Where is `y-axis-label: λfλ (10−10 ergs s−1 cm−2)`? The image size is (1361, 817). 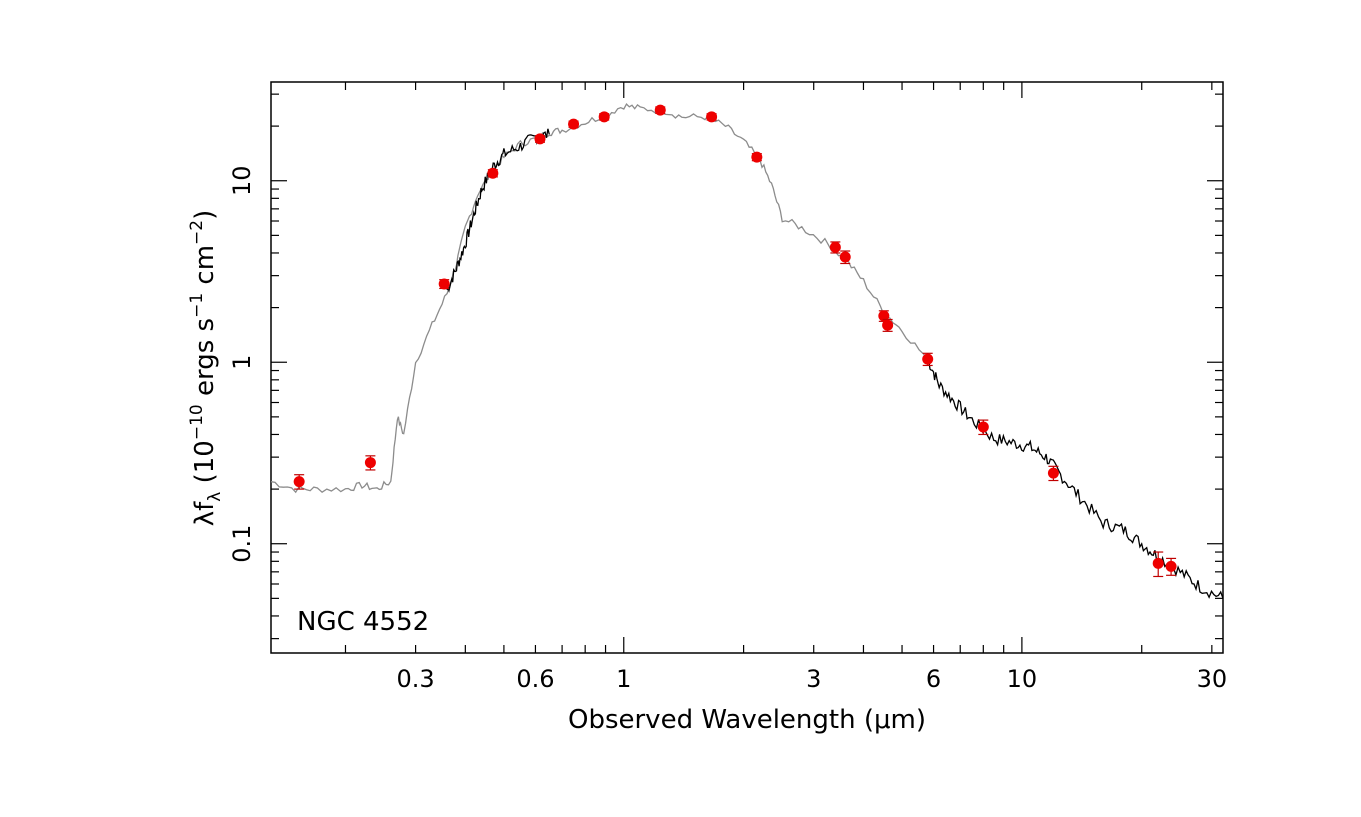
y-axis-label: λfλ (10−10 ergs s−1 cm−2) is located at coordinates (206, 368).